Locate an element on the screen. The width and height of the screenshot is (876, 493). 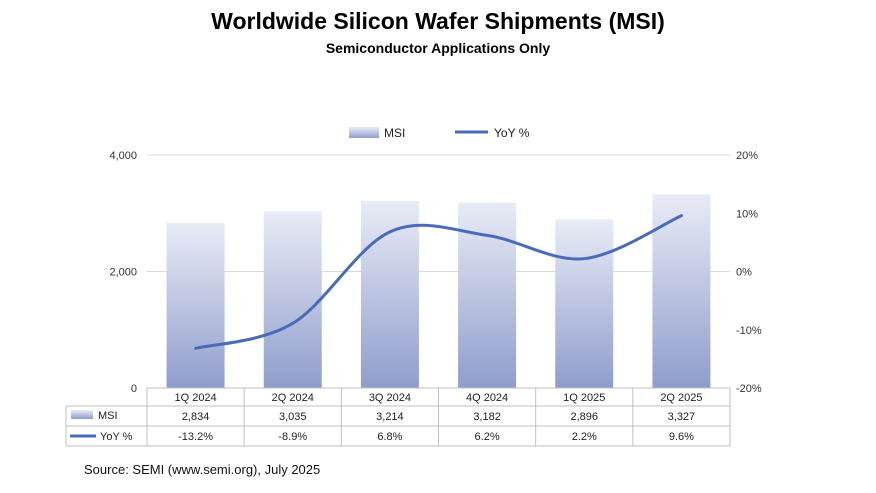
data-label-yoy: 2.2% is located at coordinates (584, 437).